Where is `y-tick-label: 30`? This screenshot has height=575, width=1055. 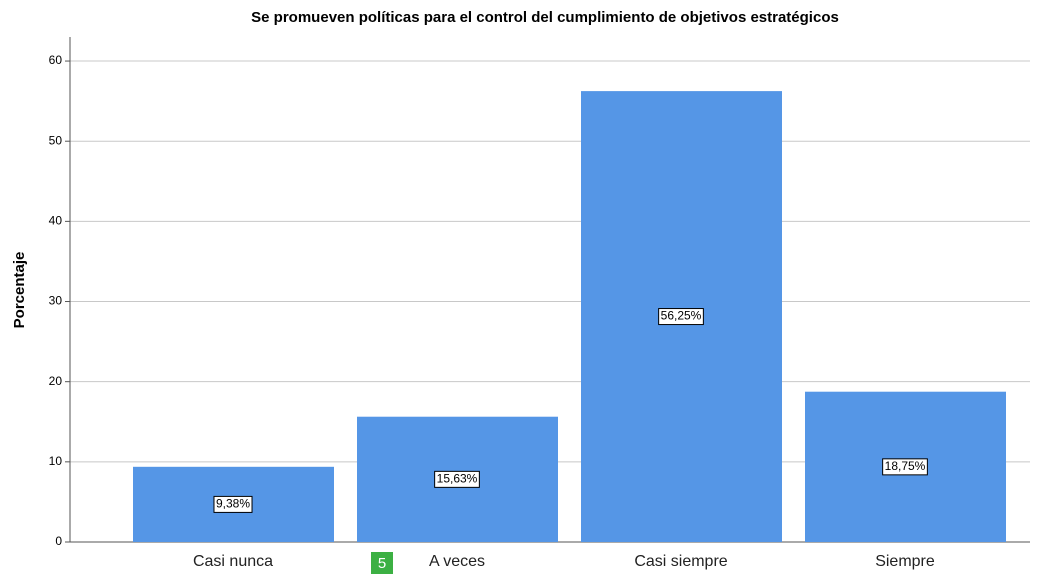
y-tick-label: 30 is located at coordinates (56, 301).